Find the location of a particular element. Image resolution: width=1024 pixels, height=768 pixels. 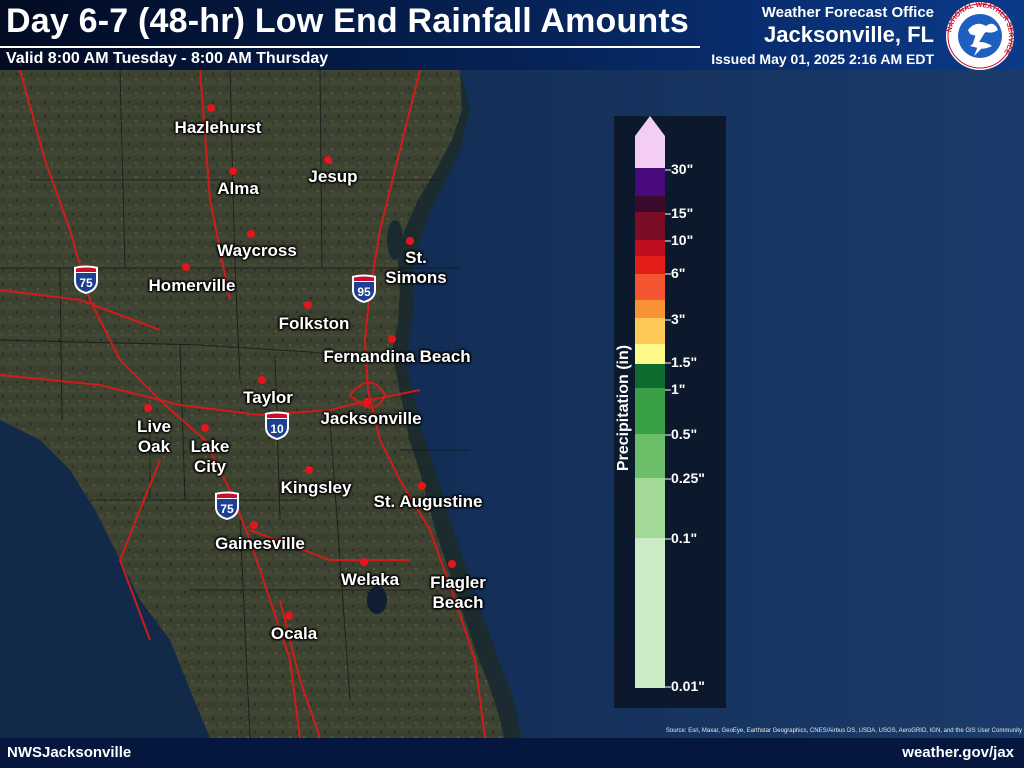

city-label: Waycross is located at coordinates (257, 250).